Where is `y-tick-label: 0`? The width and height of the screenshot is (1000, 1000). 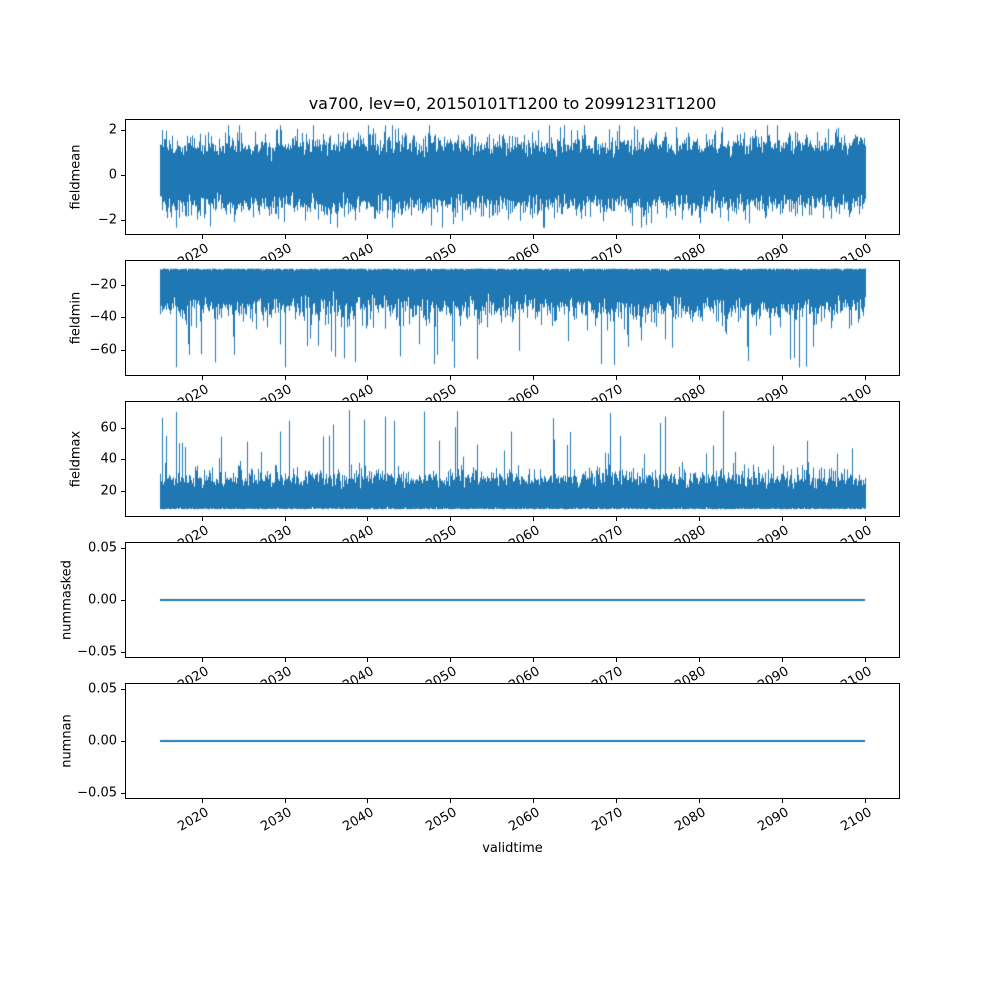 y-tick-label: 0 is located at coordinates (112, 175).